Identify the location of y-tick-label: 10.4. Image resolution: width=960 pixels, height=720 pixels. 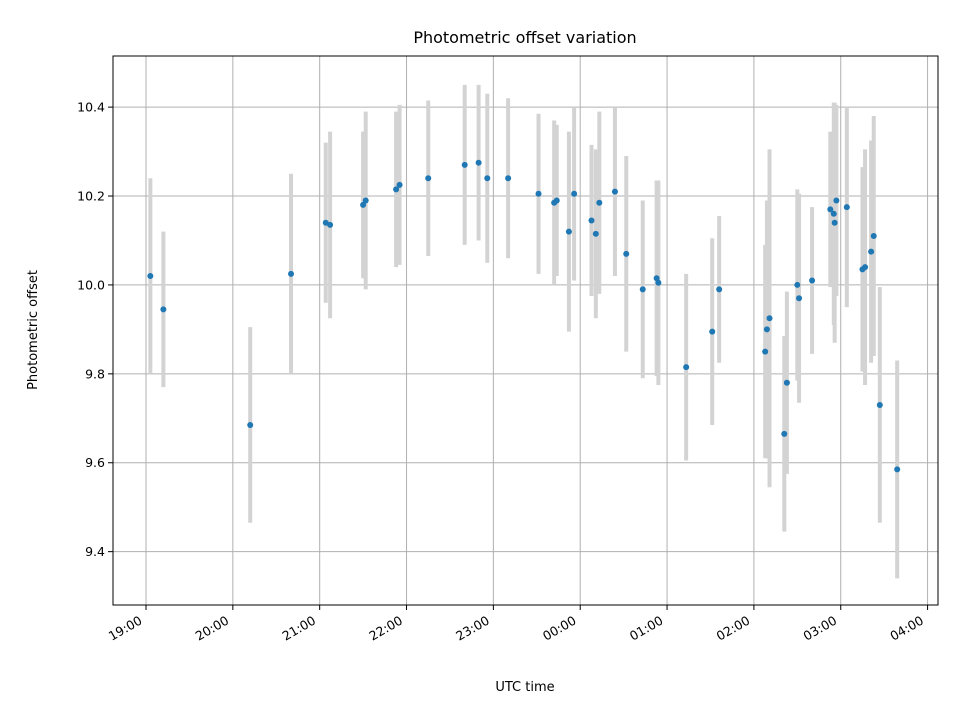
(91, 107).